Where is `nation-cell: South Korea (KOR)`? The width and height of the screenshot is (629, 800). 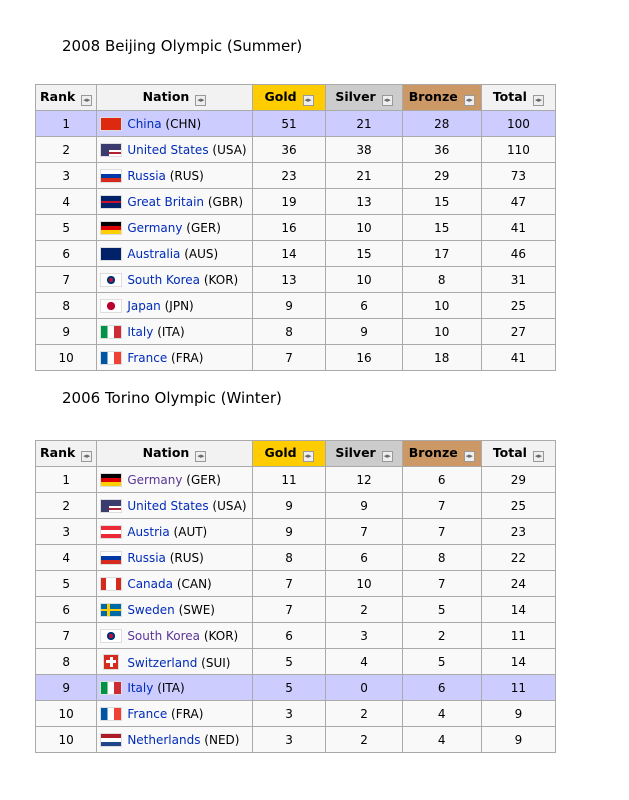
nation-cell: South Korea (KOR) is located at coordinates (174, 279).